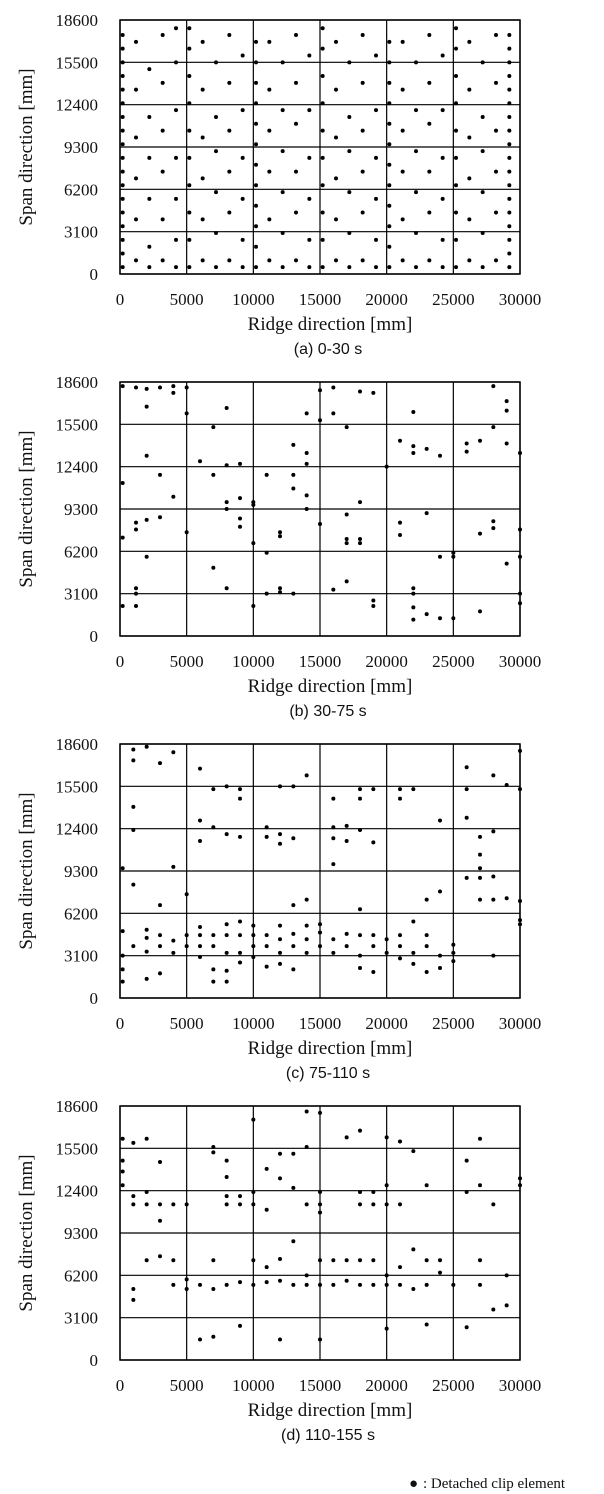 The image size is (604, 1494). Describe the element at coordinates (327, 711) in the screenshot. I see `panel-caption: (b) 30-75 s` at that location.